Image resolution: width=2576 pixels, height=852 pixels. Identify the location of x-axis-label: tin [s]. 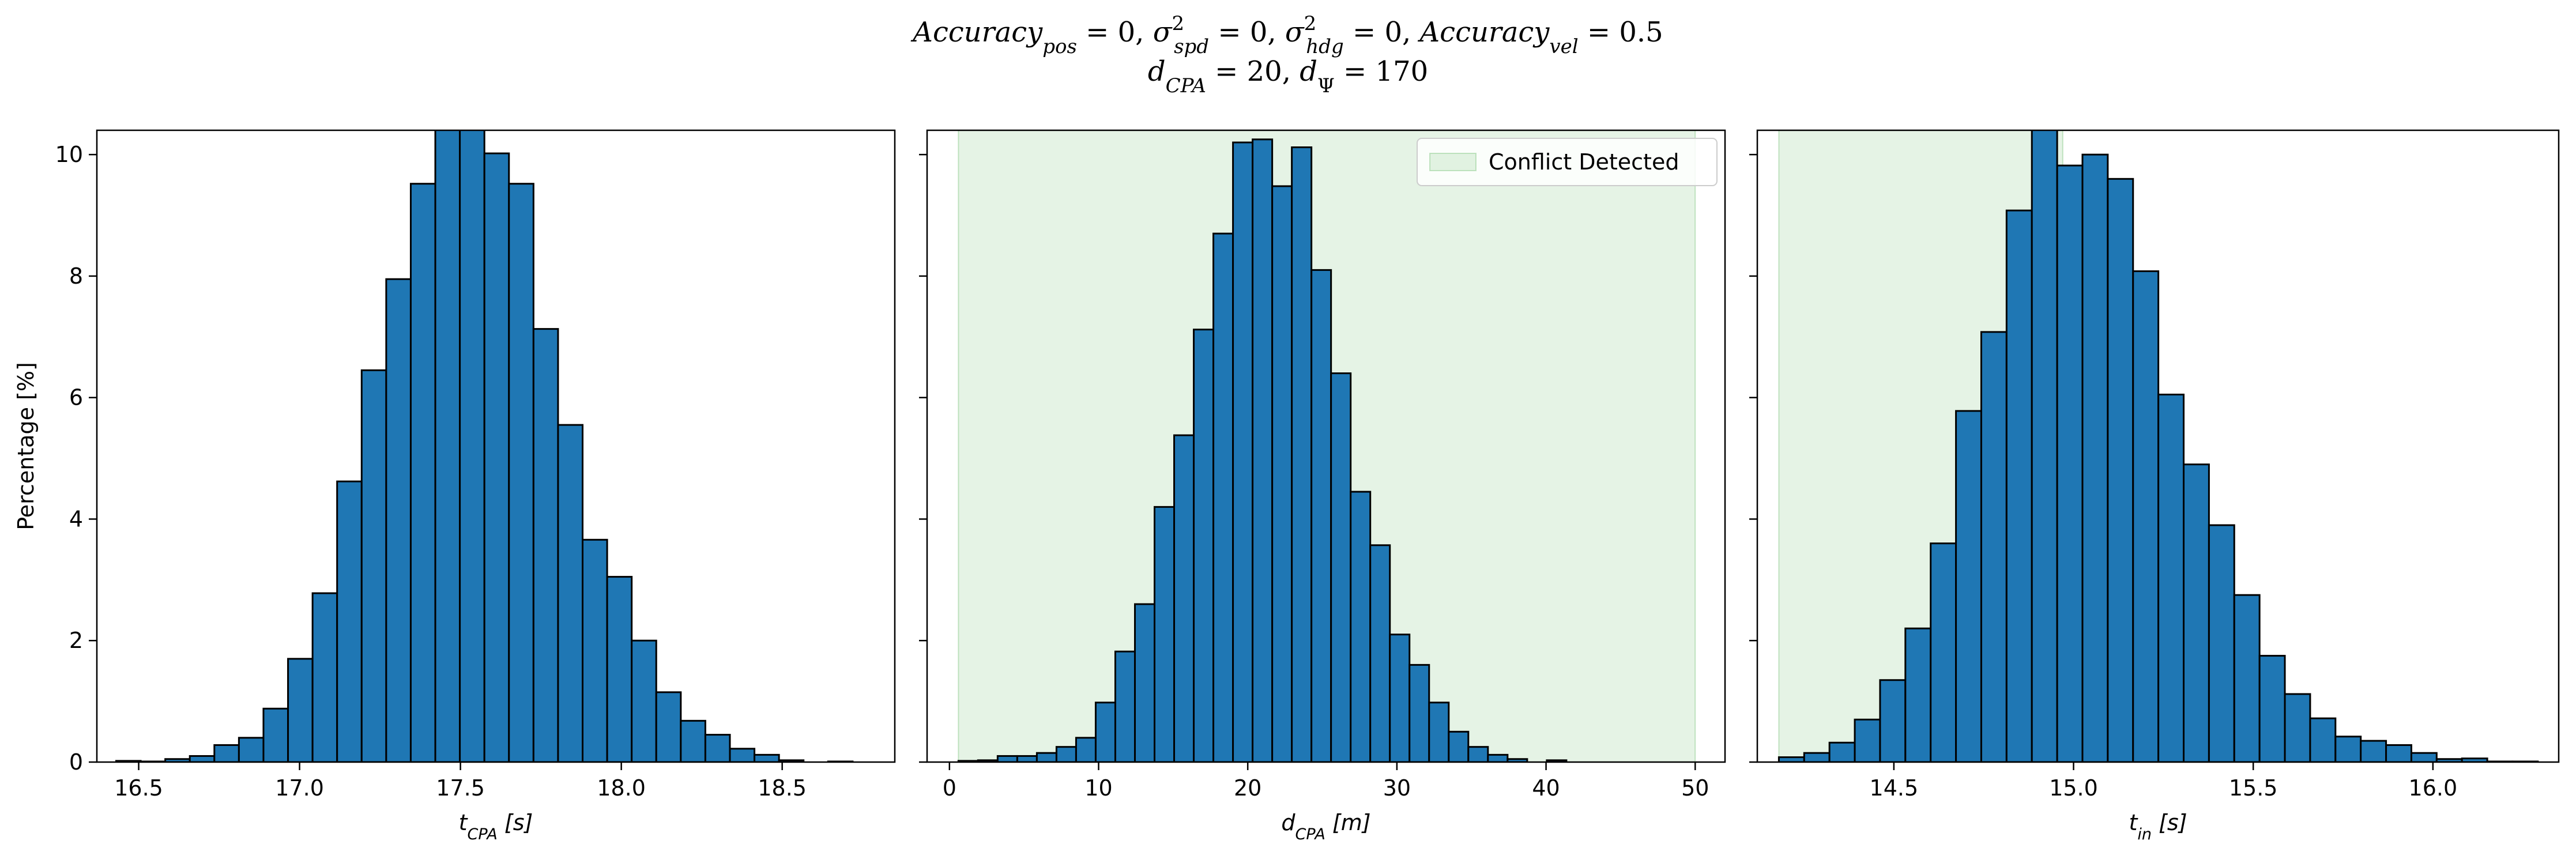
(2158, 826).